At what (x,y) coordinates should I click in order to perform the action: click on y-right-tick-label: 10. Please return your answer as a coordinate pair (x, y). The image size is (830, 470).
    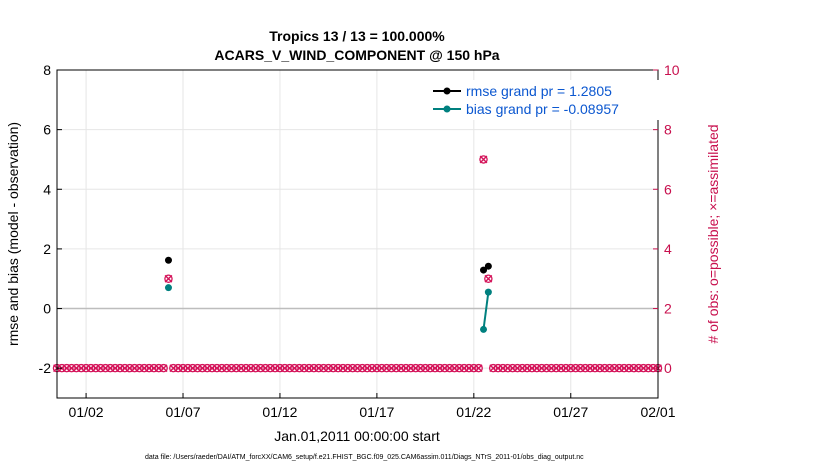
    Looking at the image, I should click on (672, 70).